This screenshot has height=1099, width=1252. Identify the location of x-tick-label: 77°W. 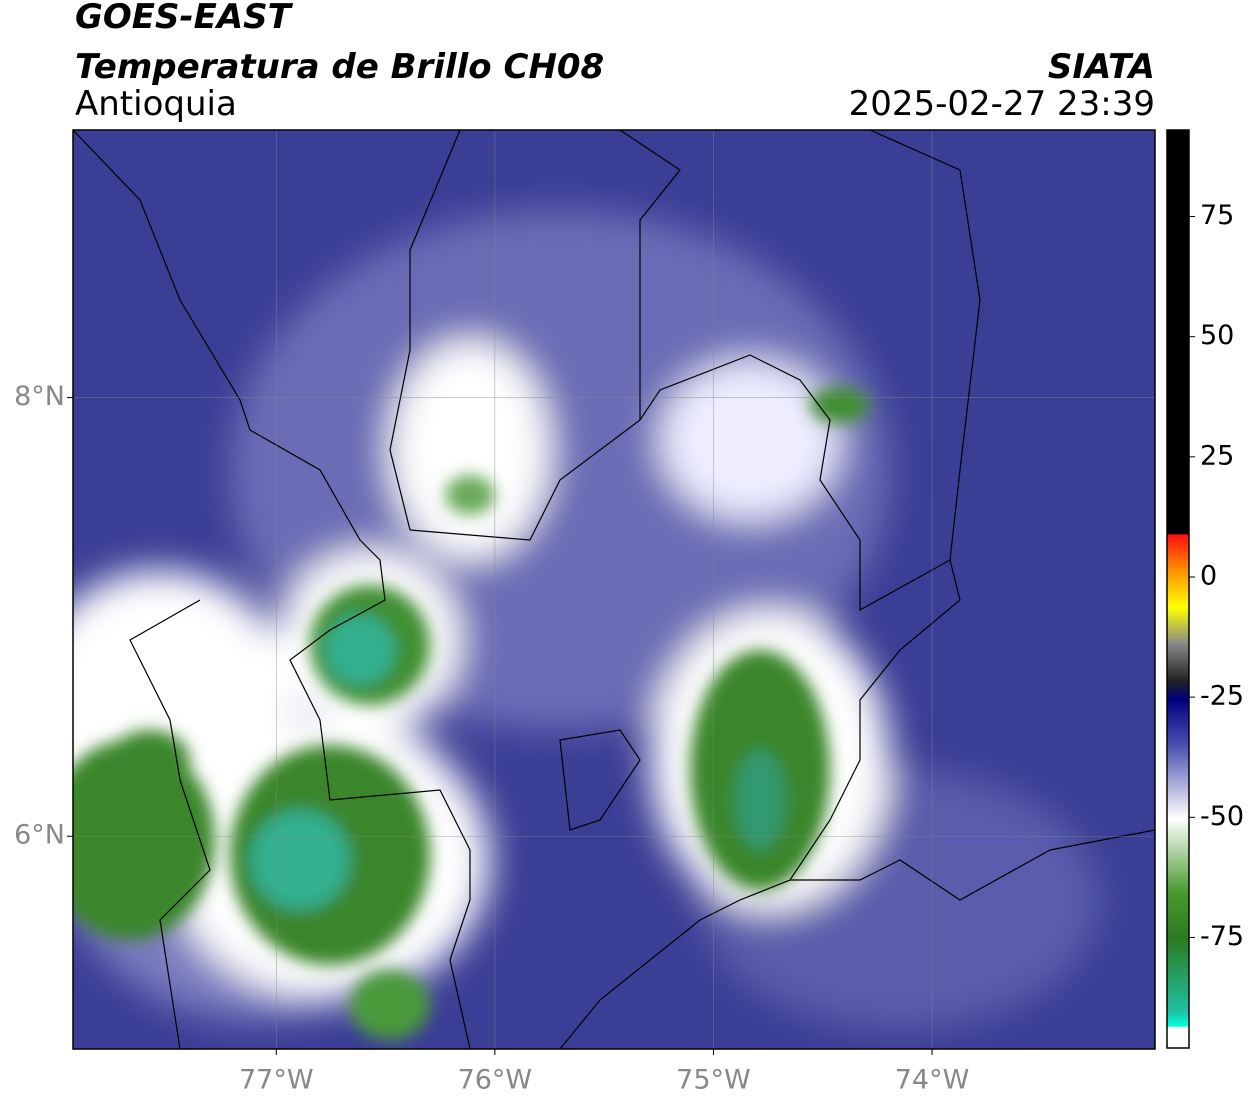
(276, 1080).